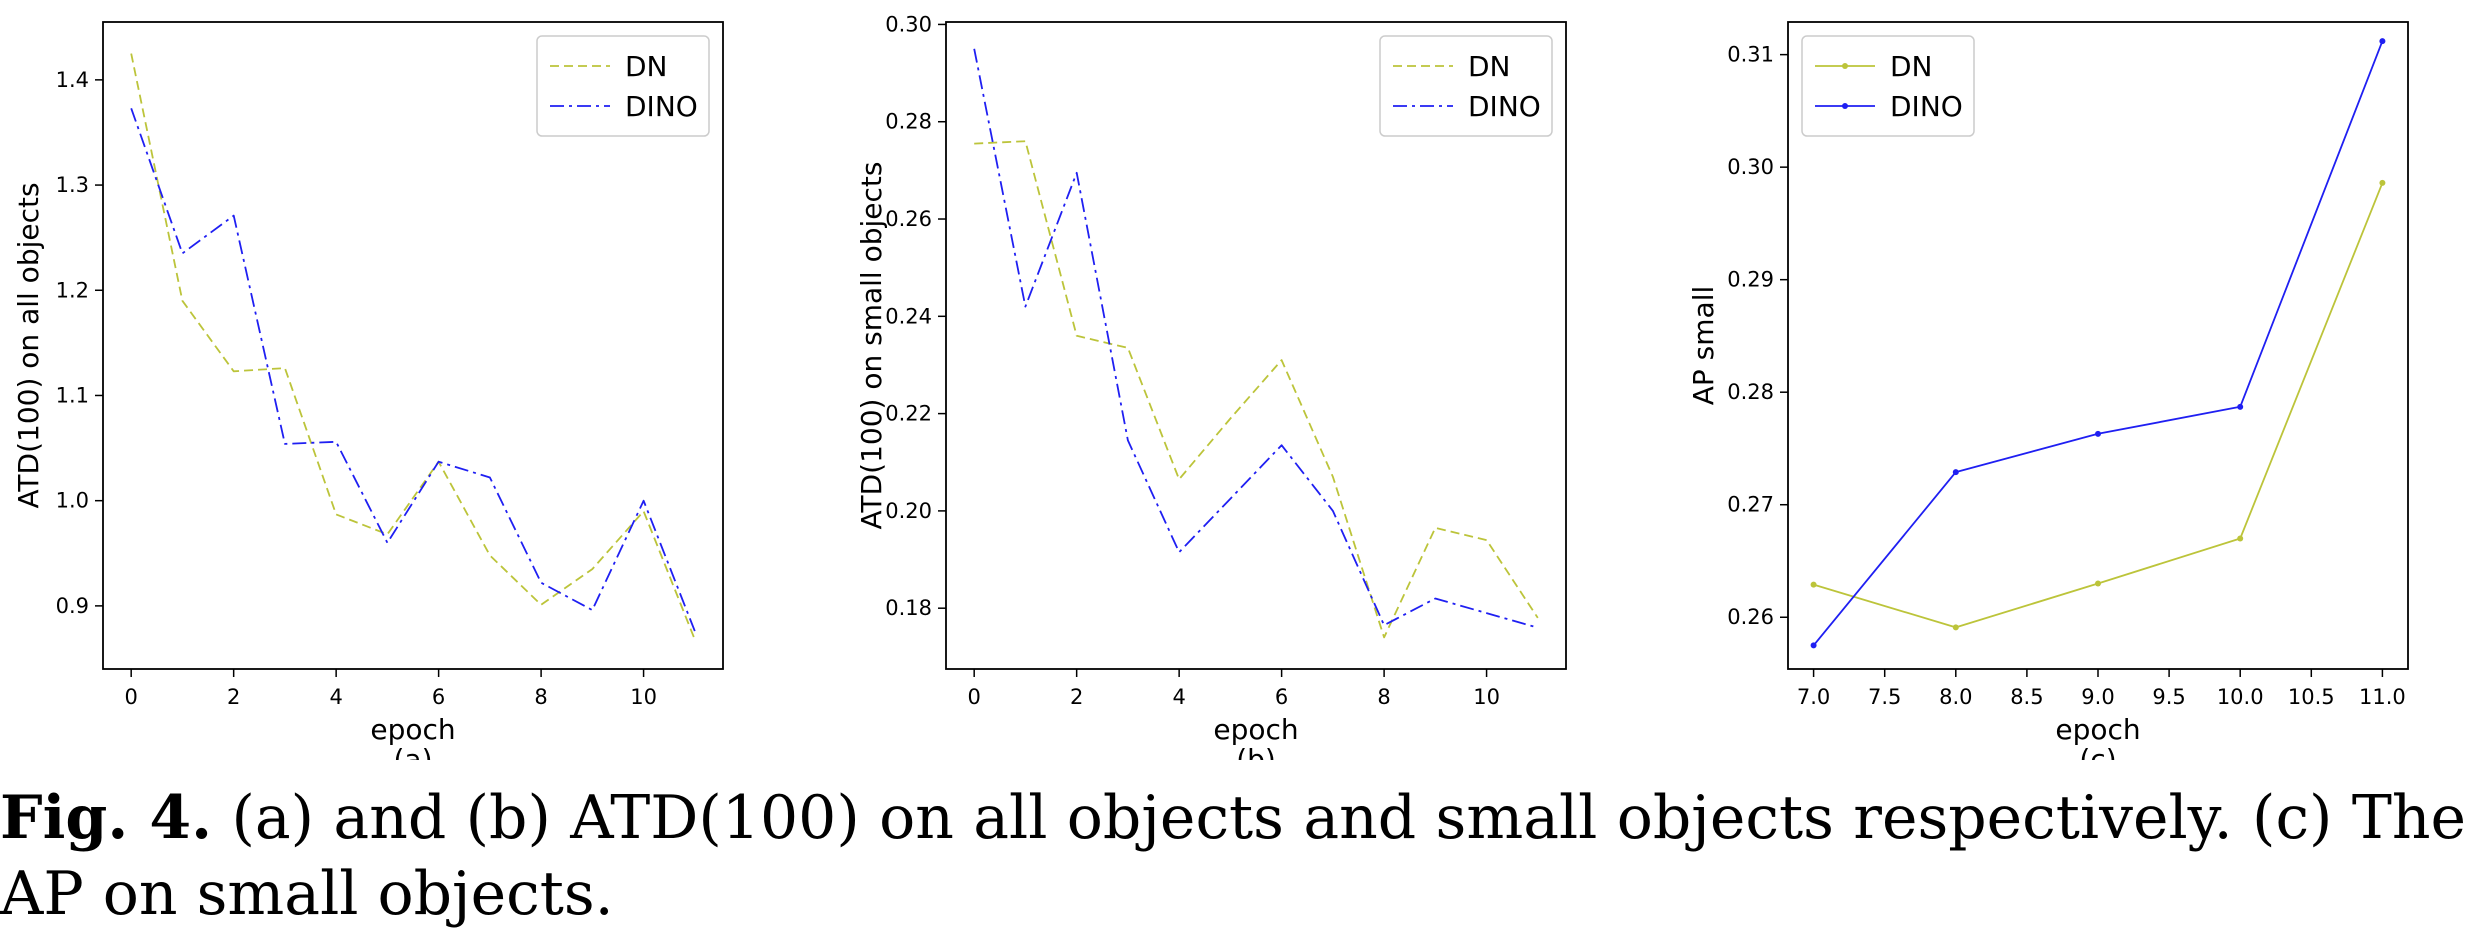 This screenshot has height=932, width=2466. I want to click on y-tick-label: 0.9, so click(72, 606).